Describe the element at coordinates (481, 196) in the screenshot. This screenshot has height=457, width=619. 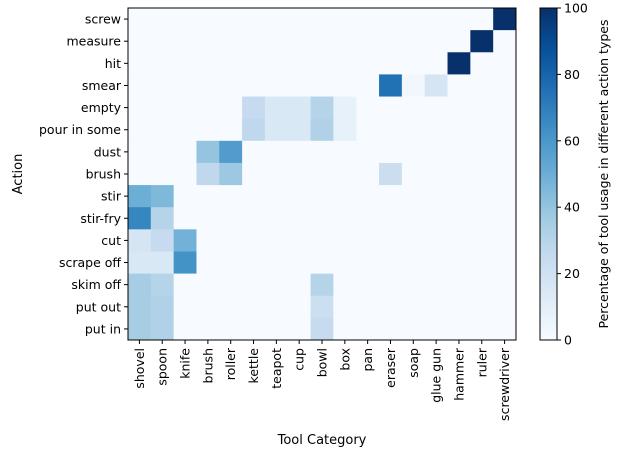
I see `heatmap-cell-stir-ruler` at that location.